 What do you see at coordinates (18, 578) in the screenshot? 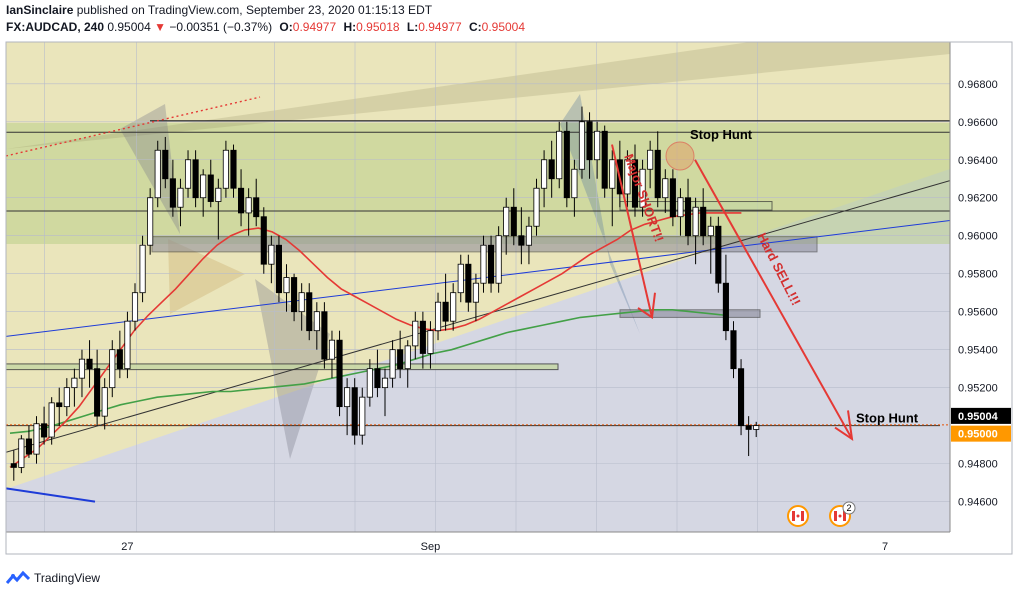
I see `tradingview-logo-icon` at bounding box center [18, 578].